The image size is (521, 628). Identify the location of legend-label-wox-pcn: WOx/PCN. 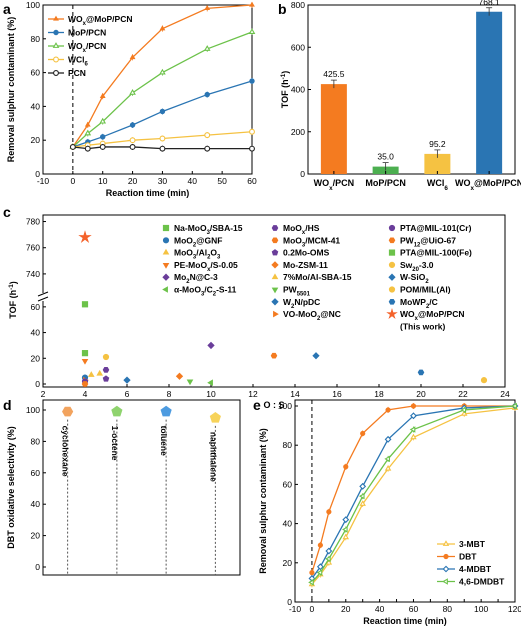
(87, 47).